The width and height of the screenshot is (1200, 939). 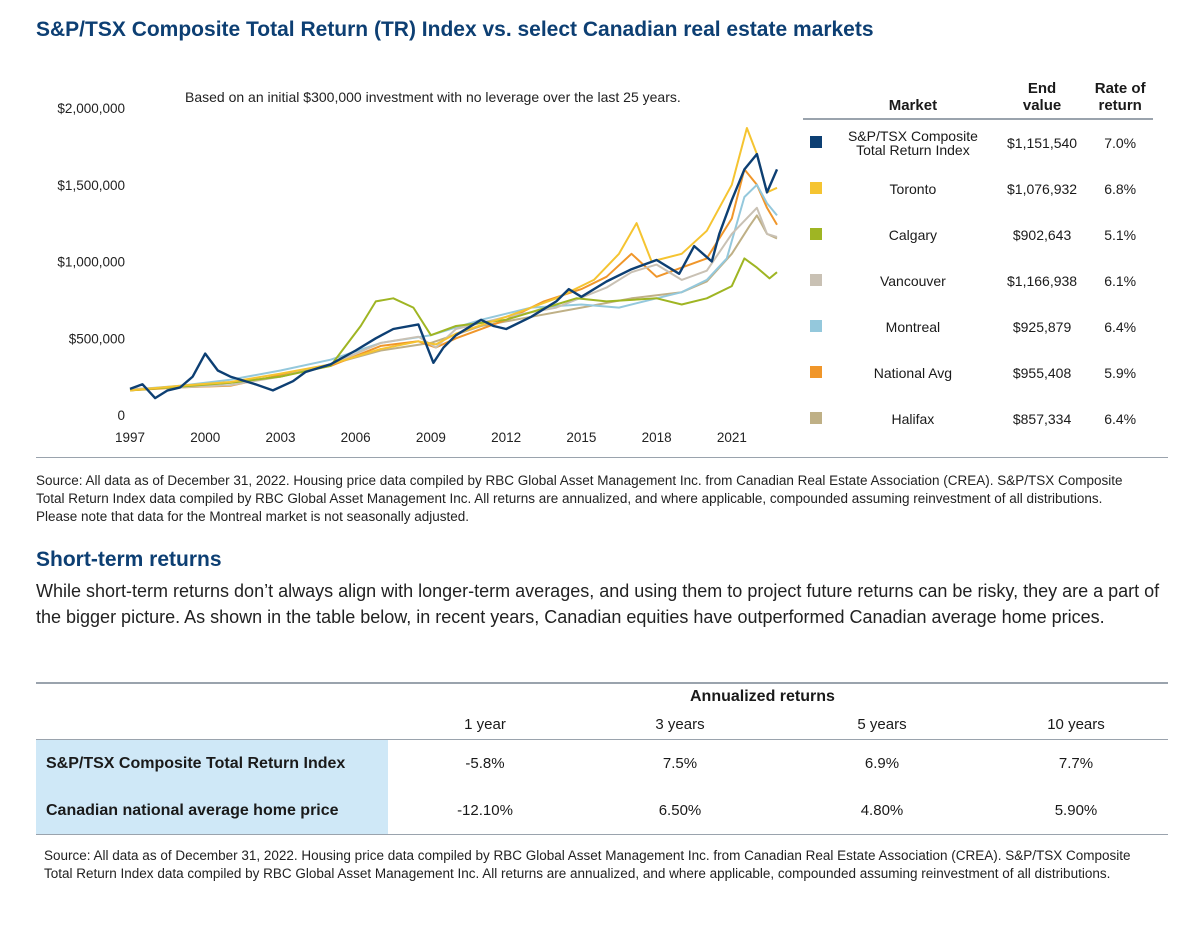 What do you see at coordinates (1076, 724) in the screenshot?
I see `col-10-years: 10 years` at bounding box center [1076, 724].